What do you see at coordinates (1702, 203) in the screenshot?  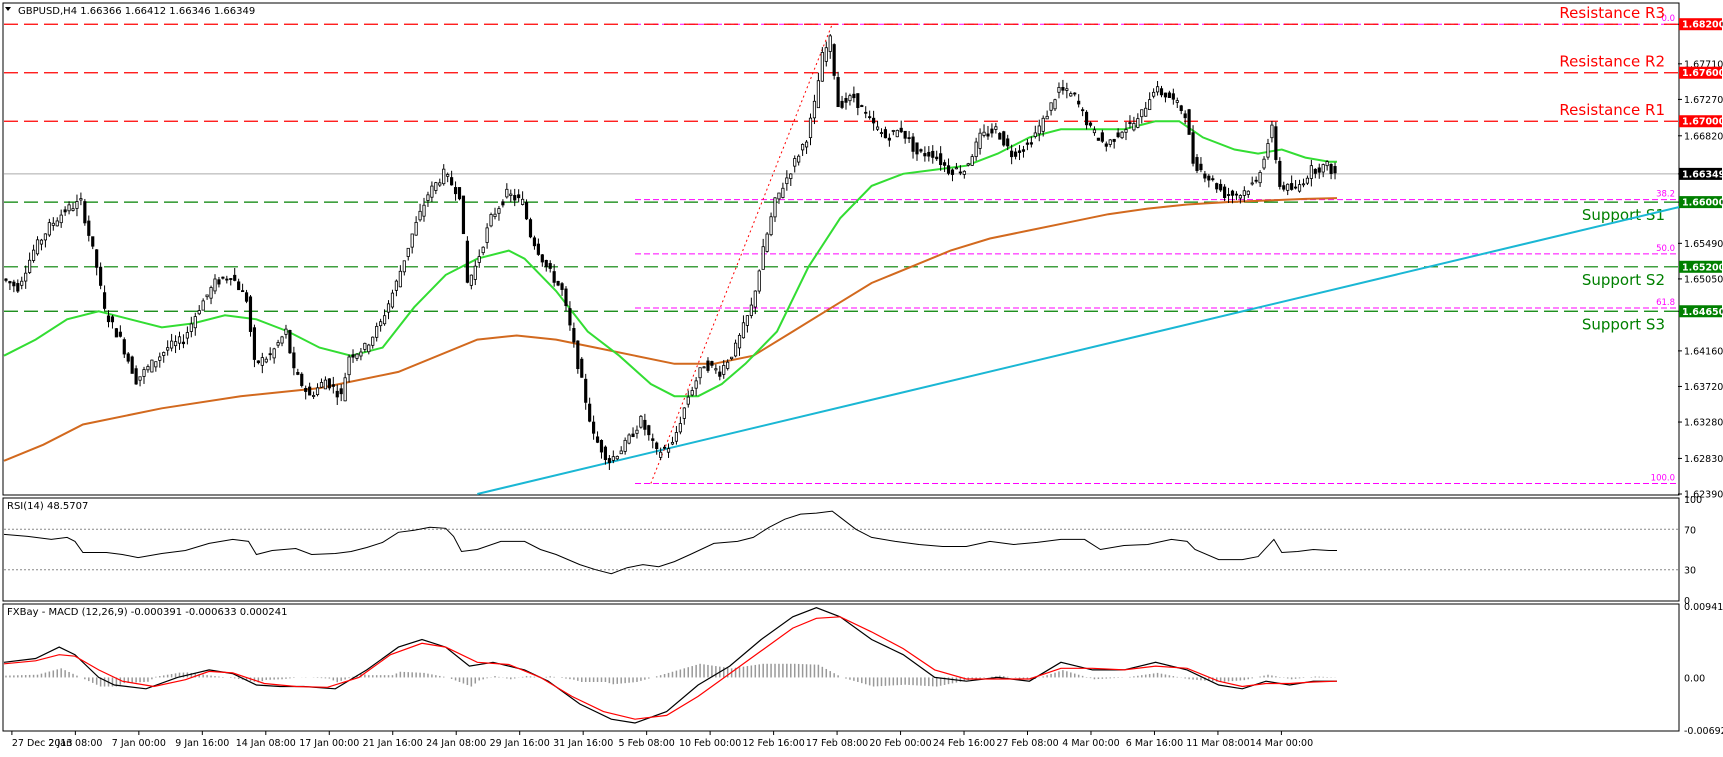 I see `level-price-tag-text-3: 1.66000` at bounding box center [1702, 203].